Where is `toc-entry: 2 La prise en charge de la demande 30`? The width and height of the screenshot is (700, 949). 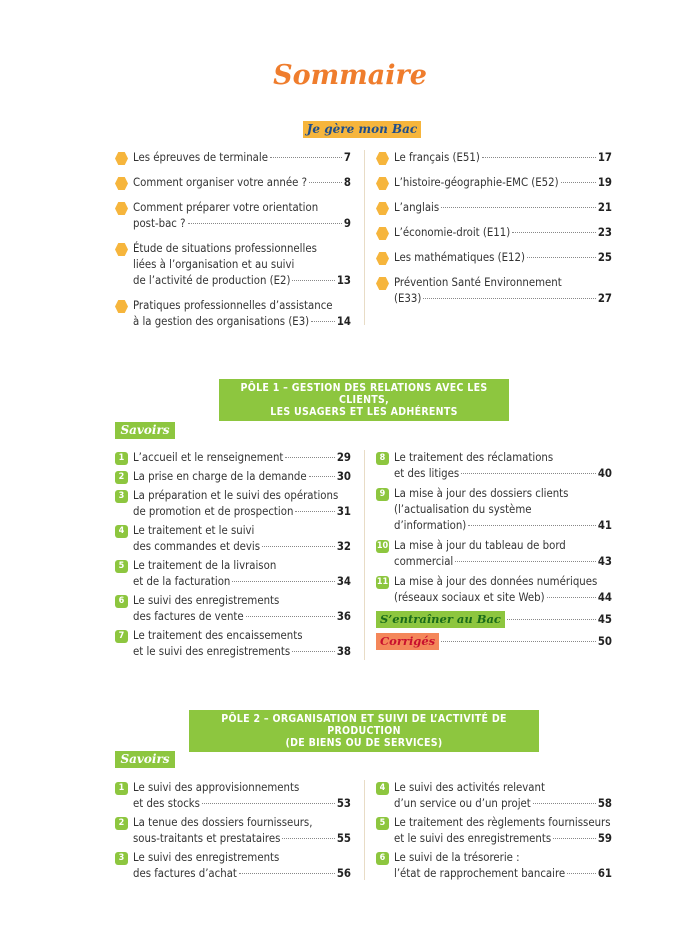
toc-entry: 2 La prise en charge de la demande 30 is located at coordinates (233, 477).